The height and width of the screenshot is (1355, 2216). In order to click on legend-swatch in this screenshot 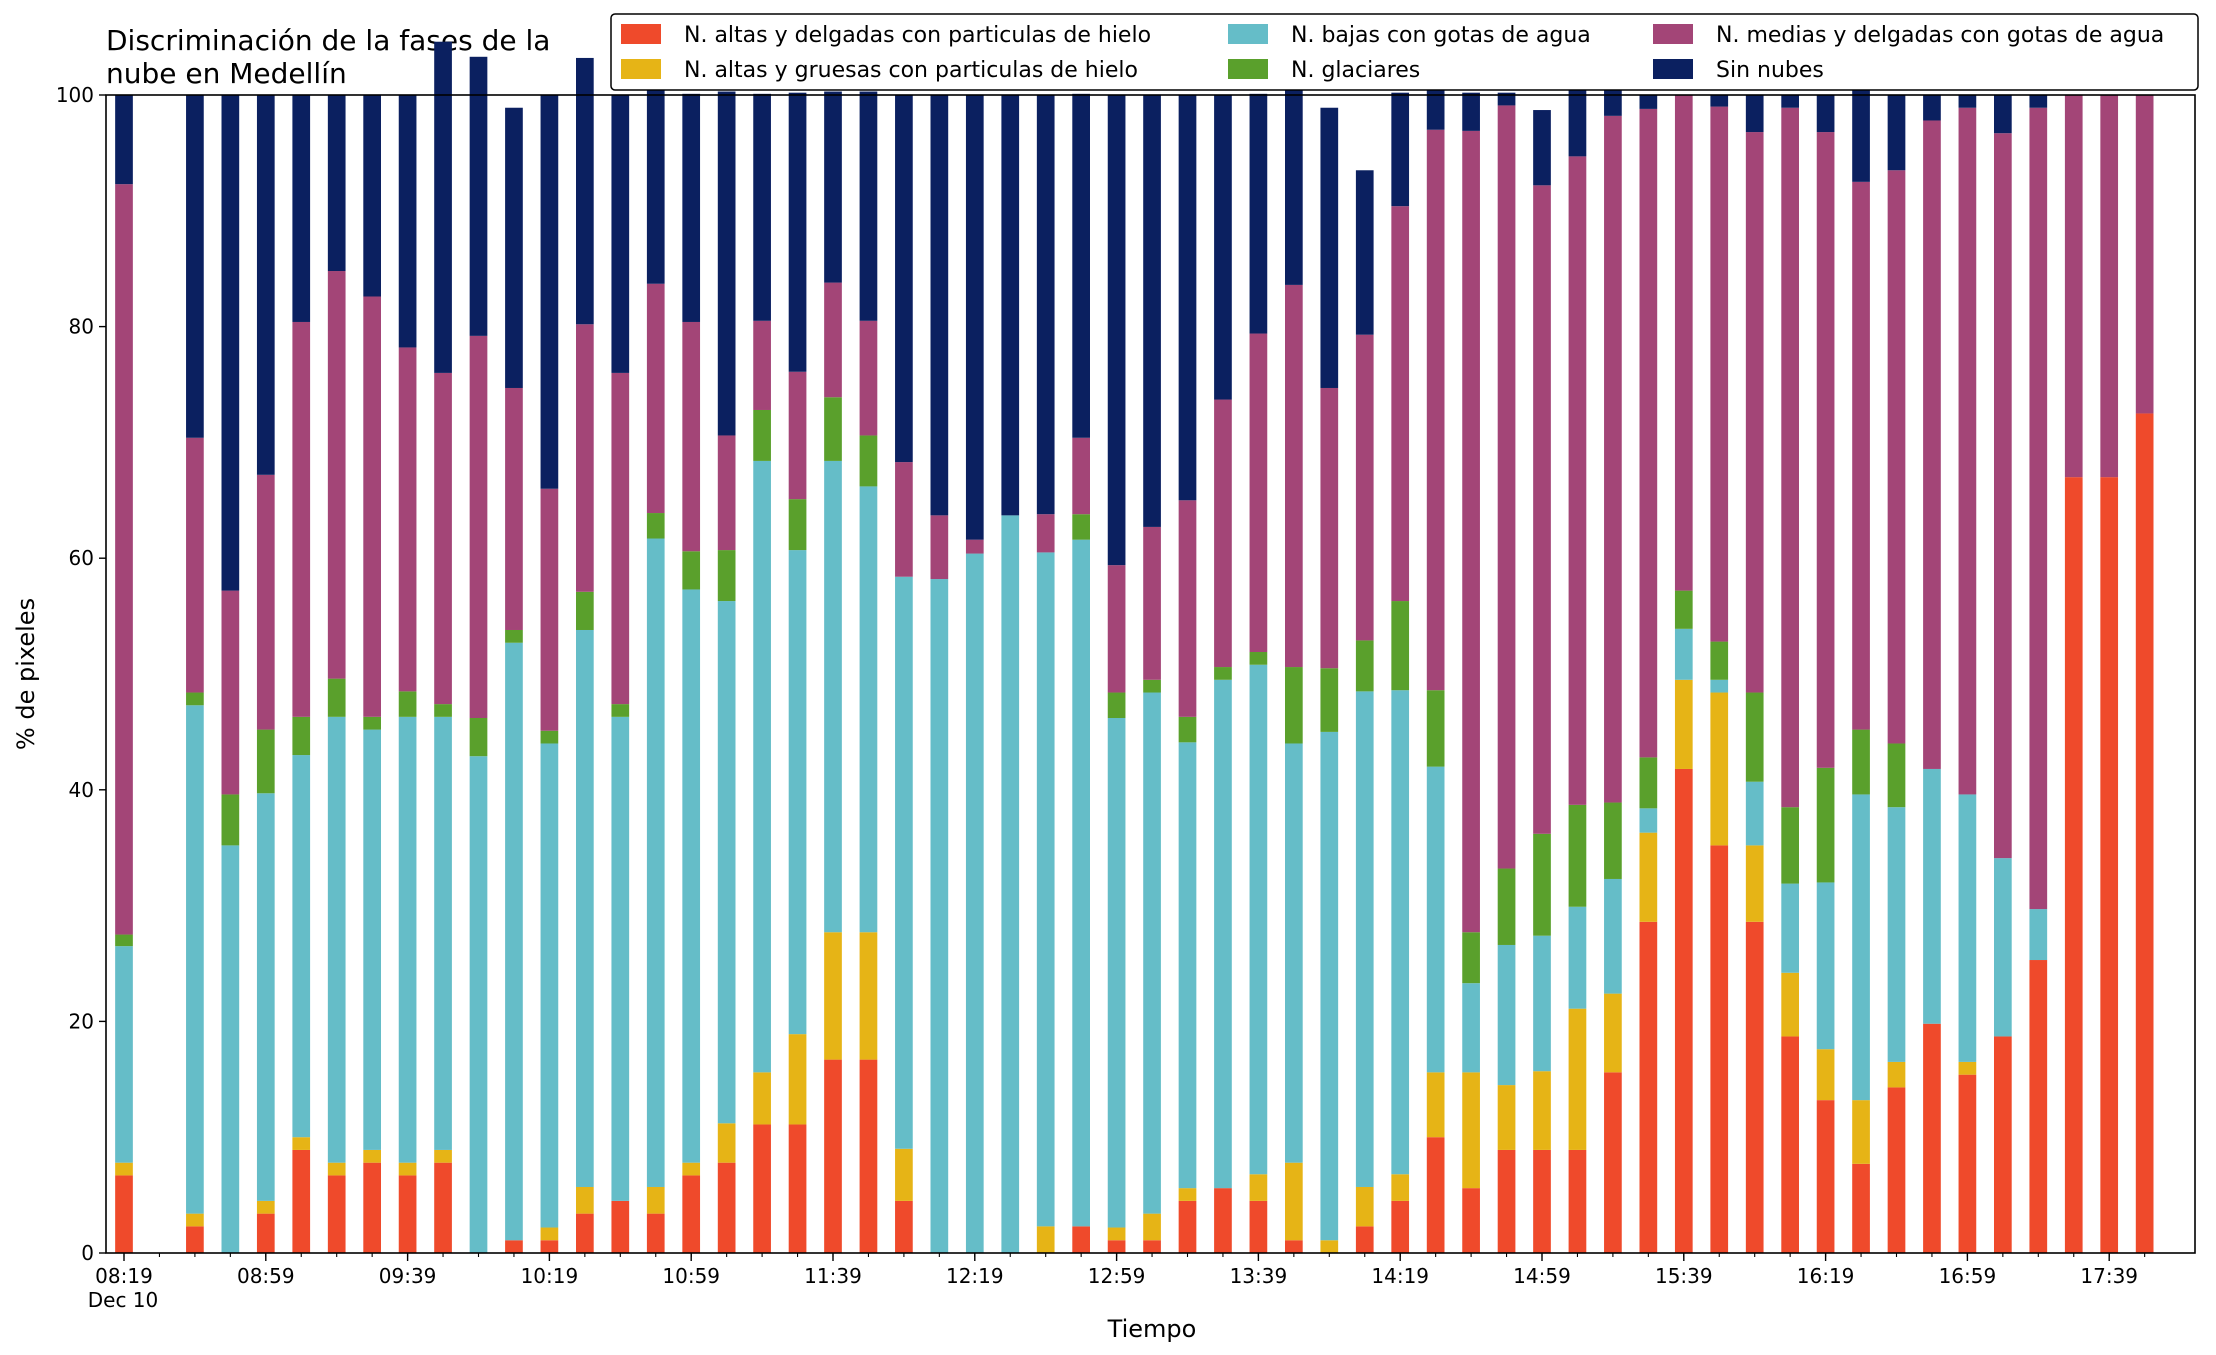, I will do `click(1248, 69)`.